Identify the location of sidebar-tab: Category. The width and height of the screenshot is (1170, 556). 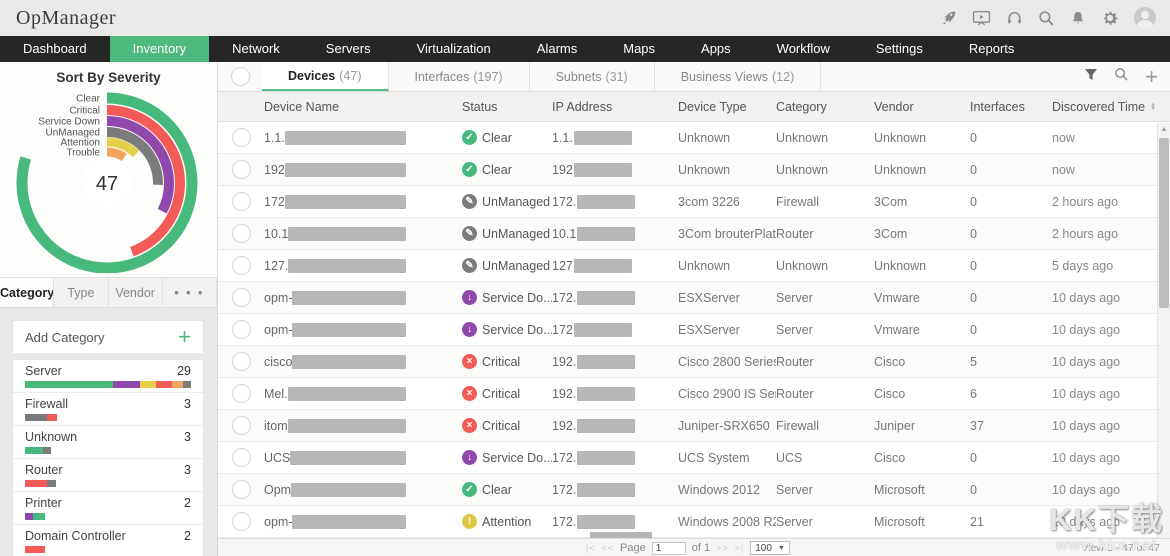
(27, 292).